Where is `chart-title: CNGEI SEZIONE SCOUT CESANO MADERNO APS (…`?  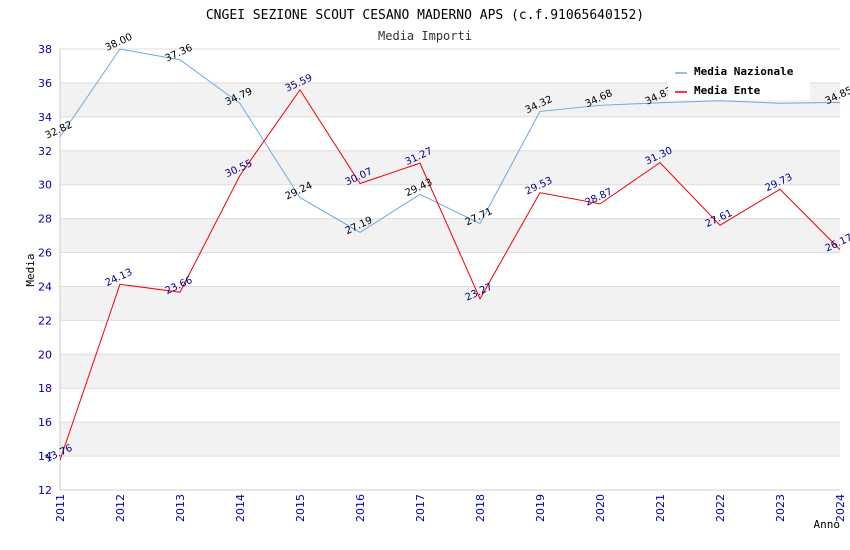 chart-title: CNGEI SEZIONE SCOUT CESANO MADERNO APS (… is located at coordinates (425, 15).